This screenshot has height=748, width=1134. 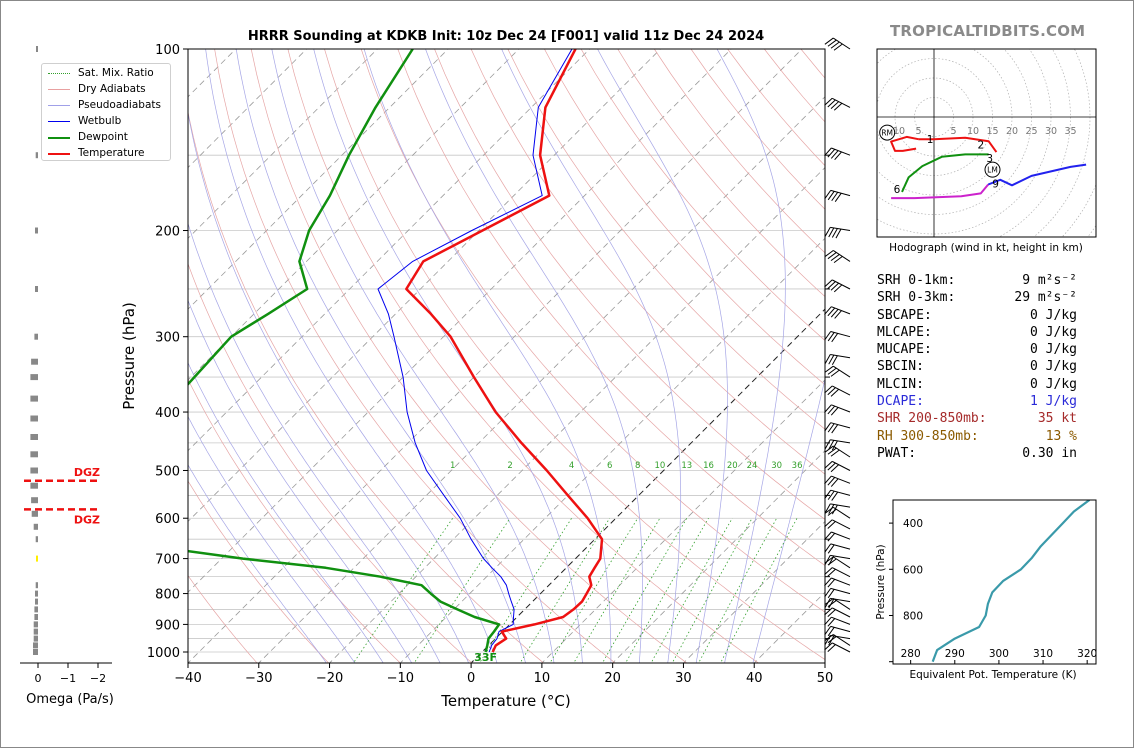 What do you see at coordinates (989, 159) in the screenshot?
I see `hodograph-height-label: 3` at bounding box center [989, 159].